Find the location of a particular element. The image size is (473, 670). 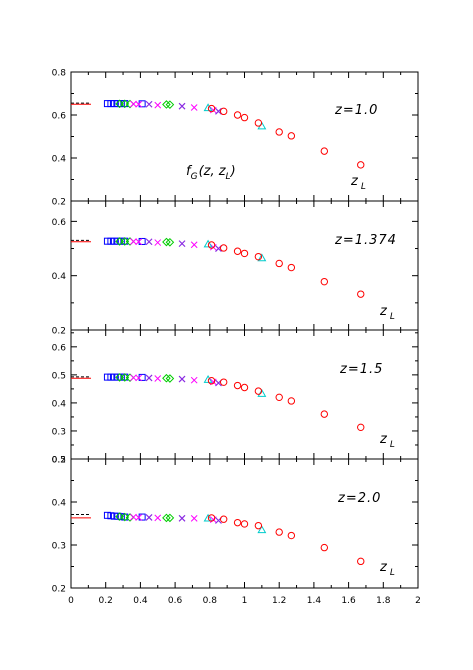

y-tick-label: 0.5 is located at coordinates (59, 376).